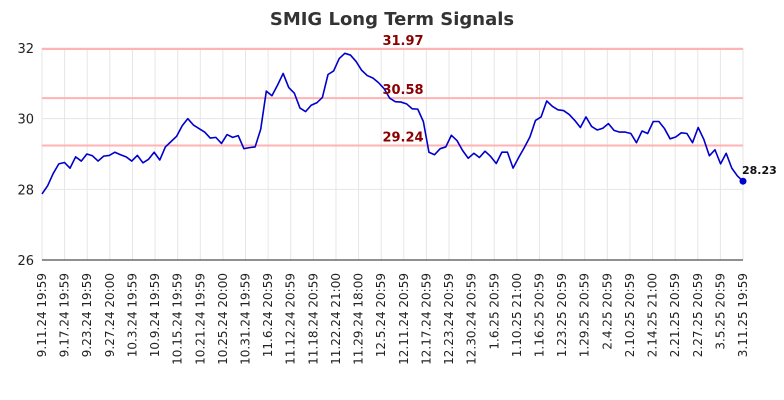 This screenshot has height=400, width=784. I want to click on reference-label: 29.24, so click(402, 138).